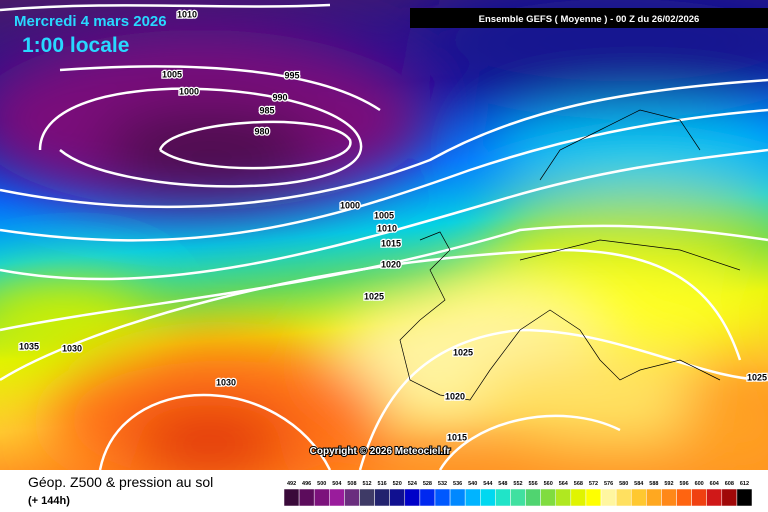  Describe the element at coordinates (306, 484) in the screenshot. I see `legend-label: 496` at that location.